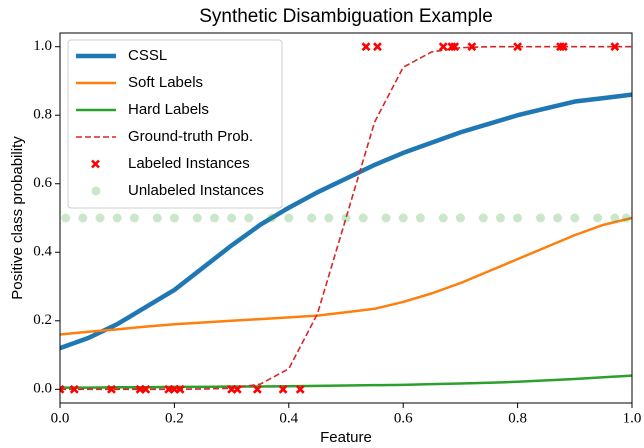  Describe the element at coordinates (42, 46) in the screenshot. I see `y-tick-label: 1.0` at that location.